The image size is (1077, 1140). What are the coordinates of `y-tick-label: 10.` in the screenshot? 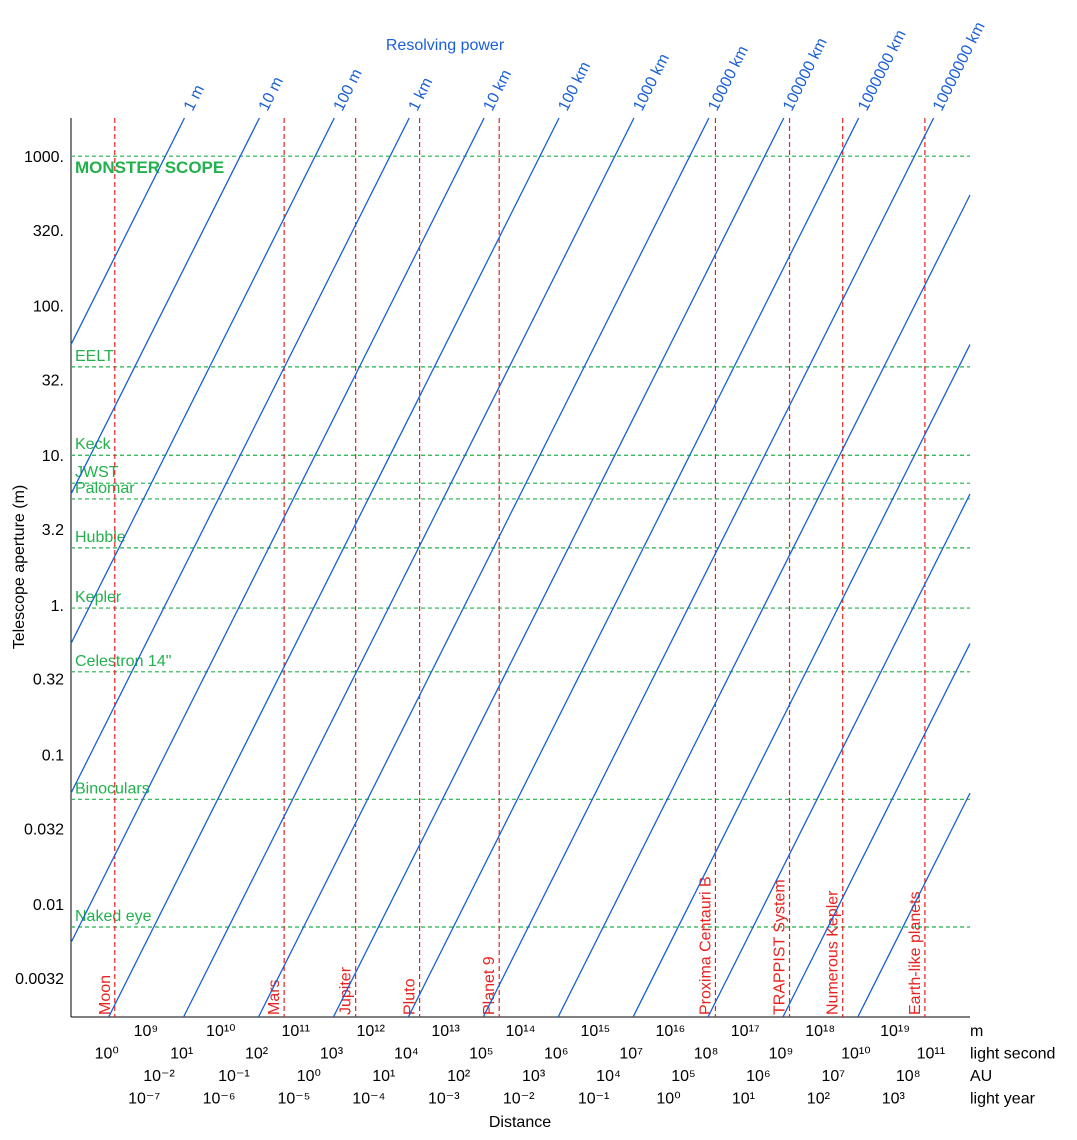 It's located at (53, 456).